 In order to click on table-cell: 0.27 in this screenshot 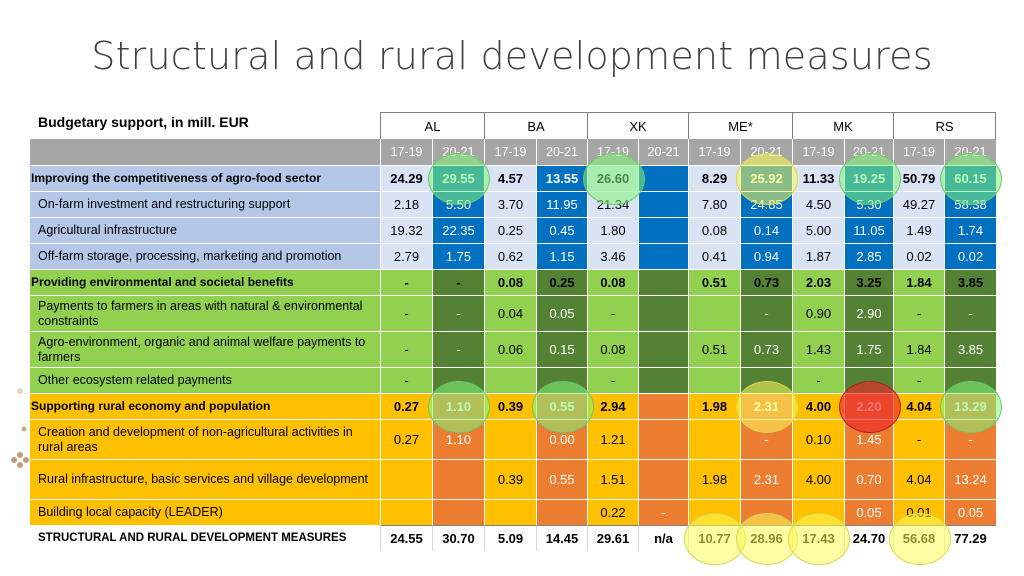, I will do `click(406, 406)`.